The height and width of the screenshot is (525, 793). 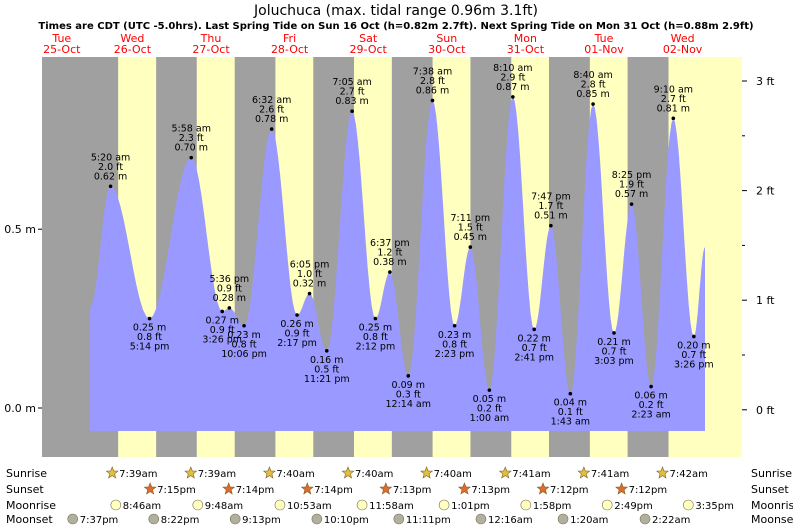 What do you see at coordinates (446, 38) in the screenshot?
I see `day-name: Sun` at bounding box center [446, 38].